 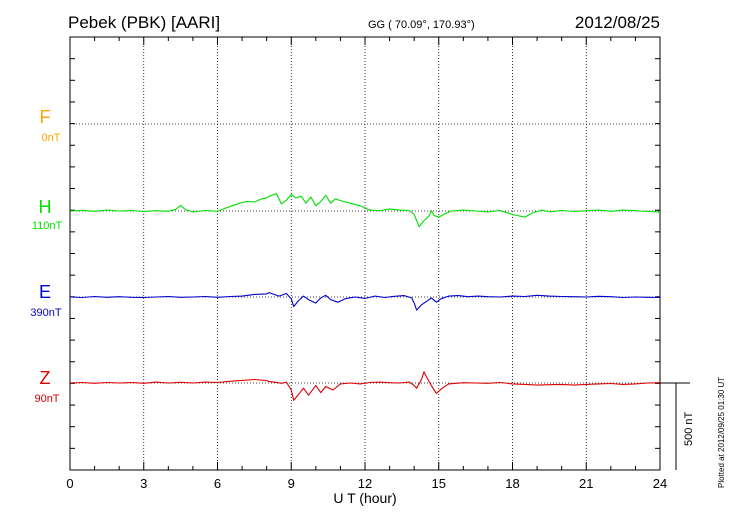 I want to click on x-tick-label: 15, so click(x=439, y=483).